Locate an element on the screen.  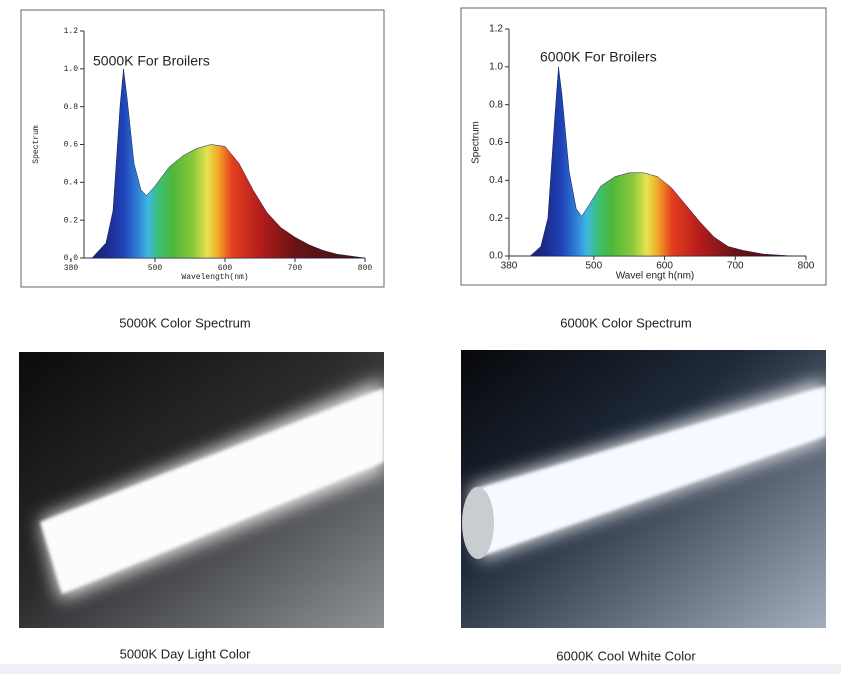
caption: 5000K Day Light Color is located at coordinates (185, 653).